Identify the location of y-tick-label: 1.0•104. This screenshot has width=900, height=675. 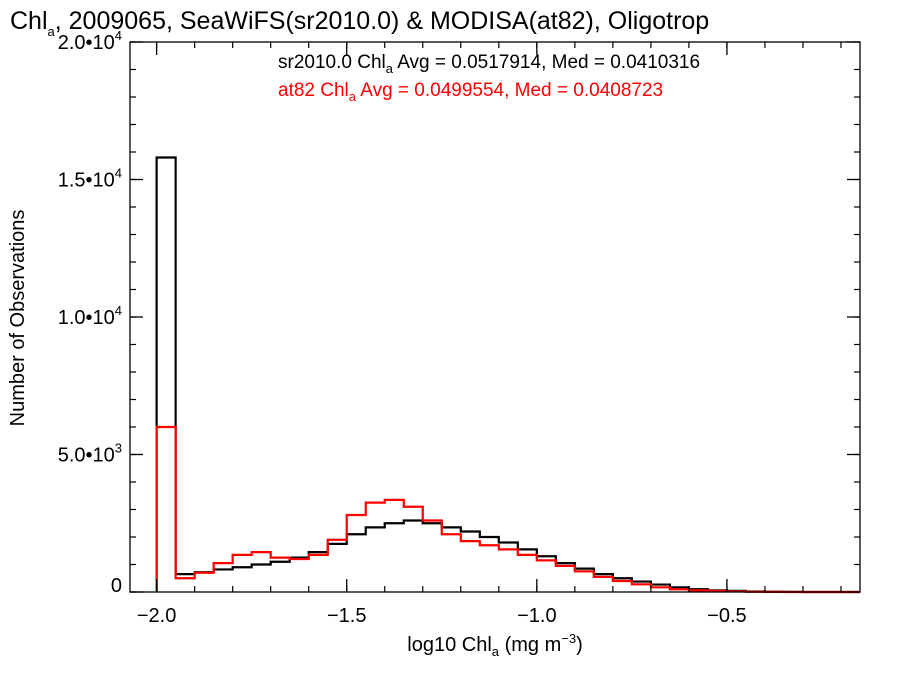
(90, 316).